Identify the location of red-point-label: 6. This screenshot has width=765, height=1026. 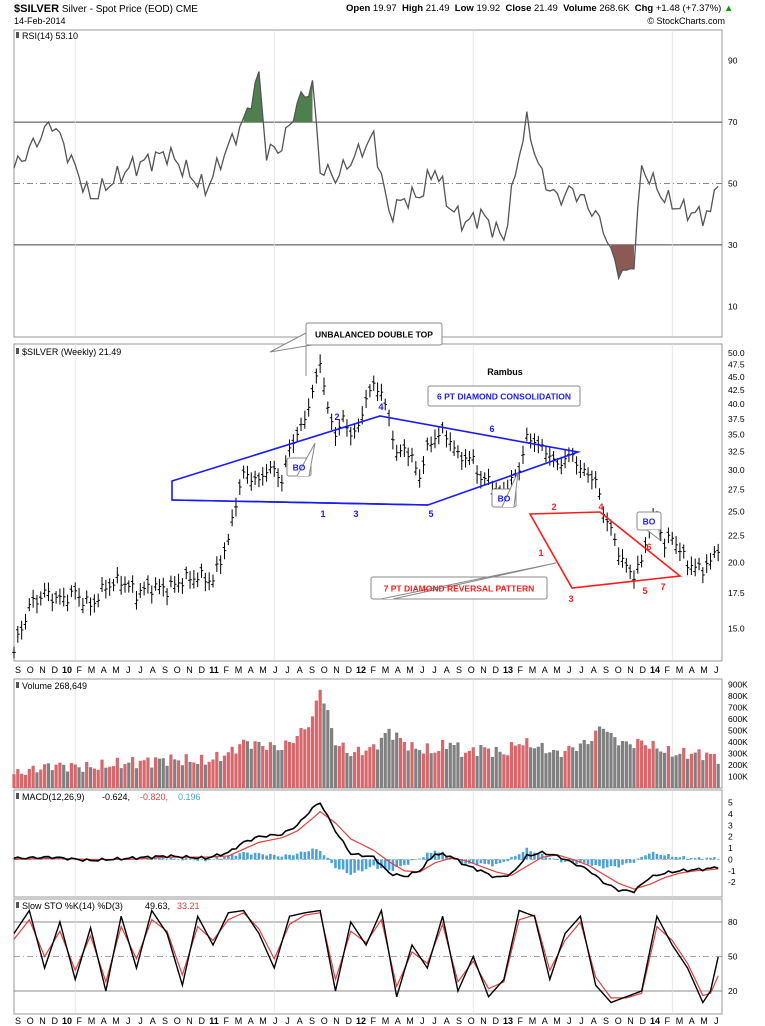
(648, 547).